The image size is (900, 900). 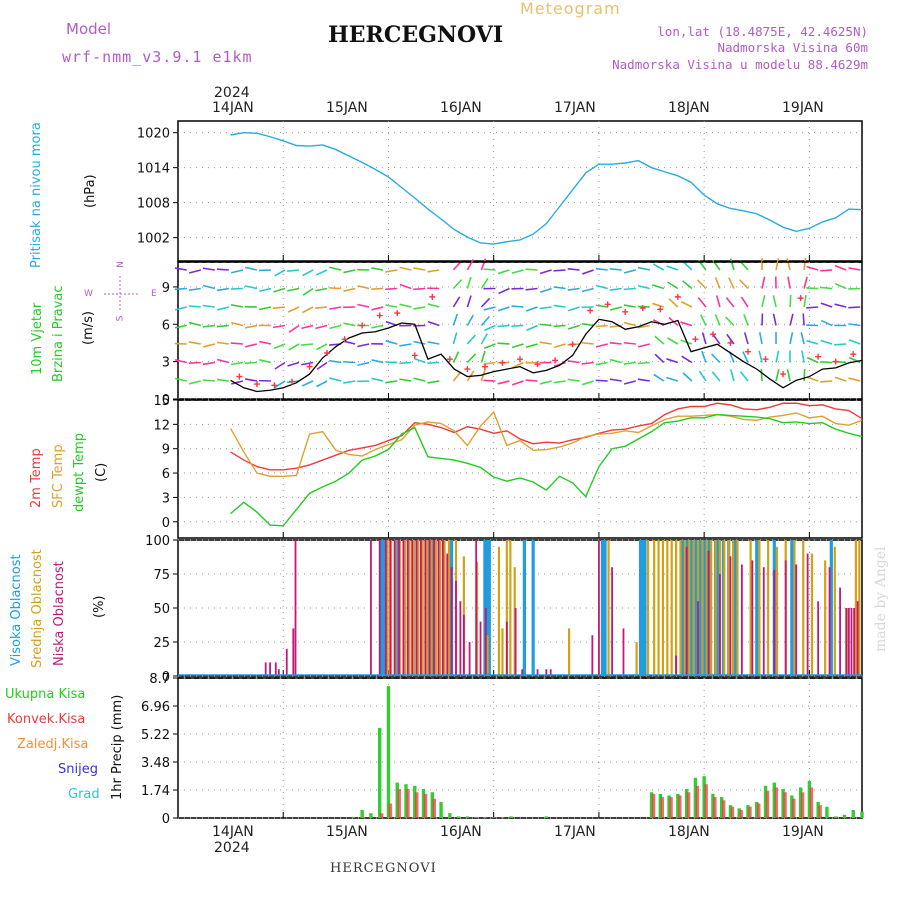 What do you see at coordinates (101, 472) in the screenshot?
I see `temp-ylabel: (C)` at bounding box center [101, 472].